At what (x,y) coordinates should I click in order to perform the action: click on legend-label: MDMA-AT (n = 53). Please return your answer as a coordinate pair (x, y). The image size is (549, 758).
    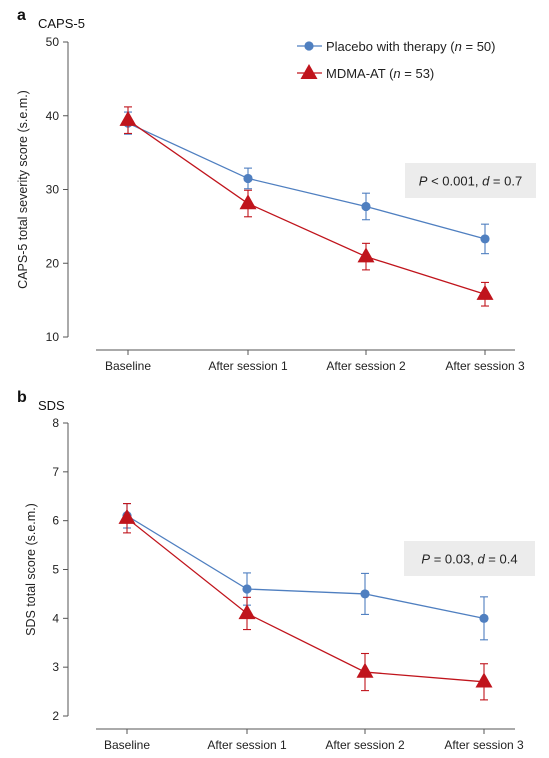
    Looking at the image, I should click on (380, 73).